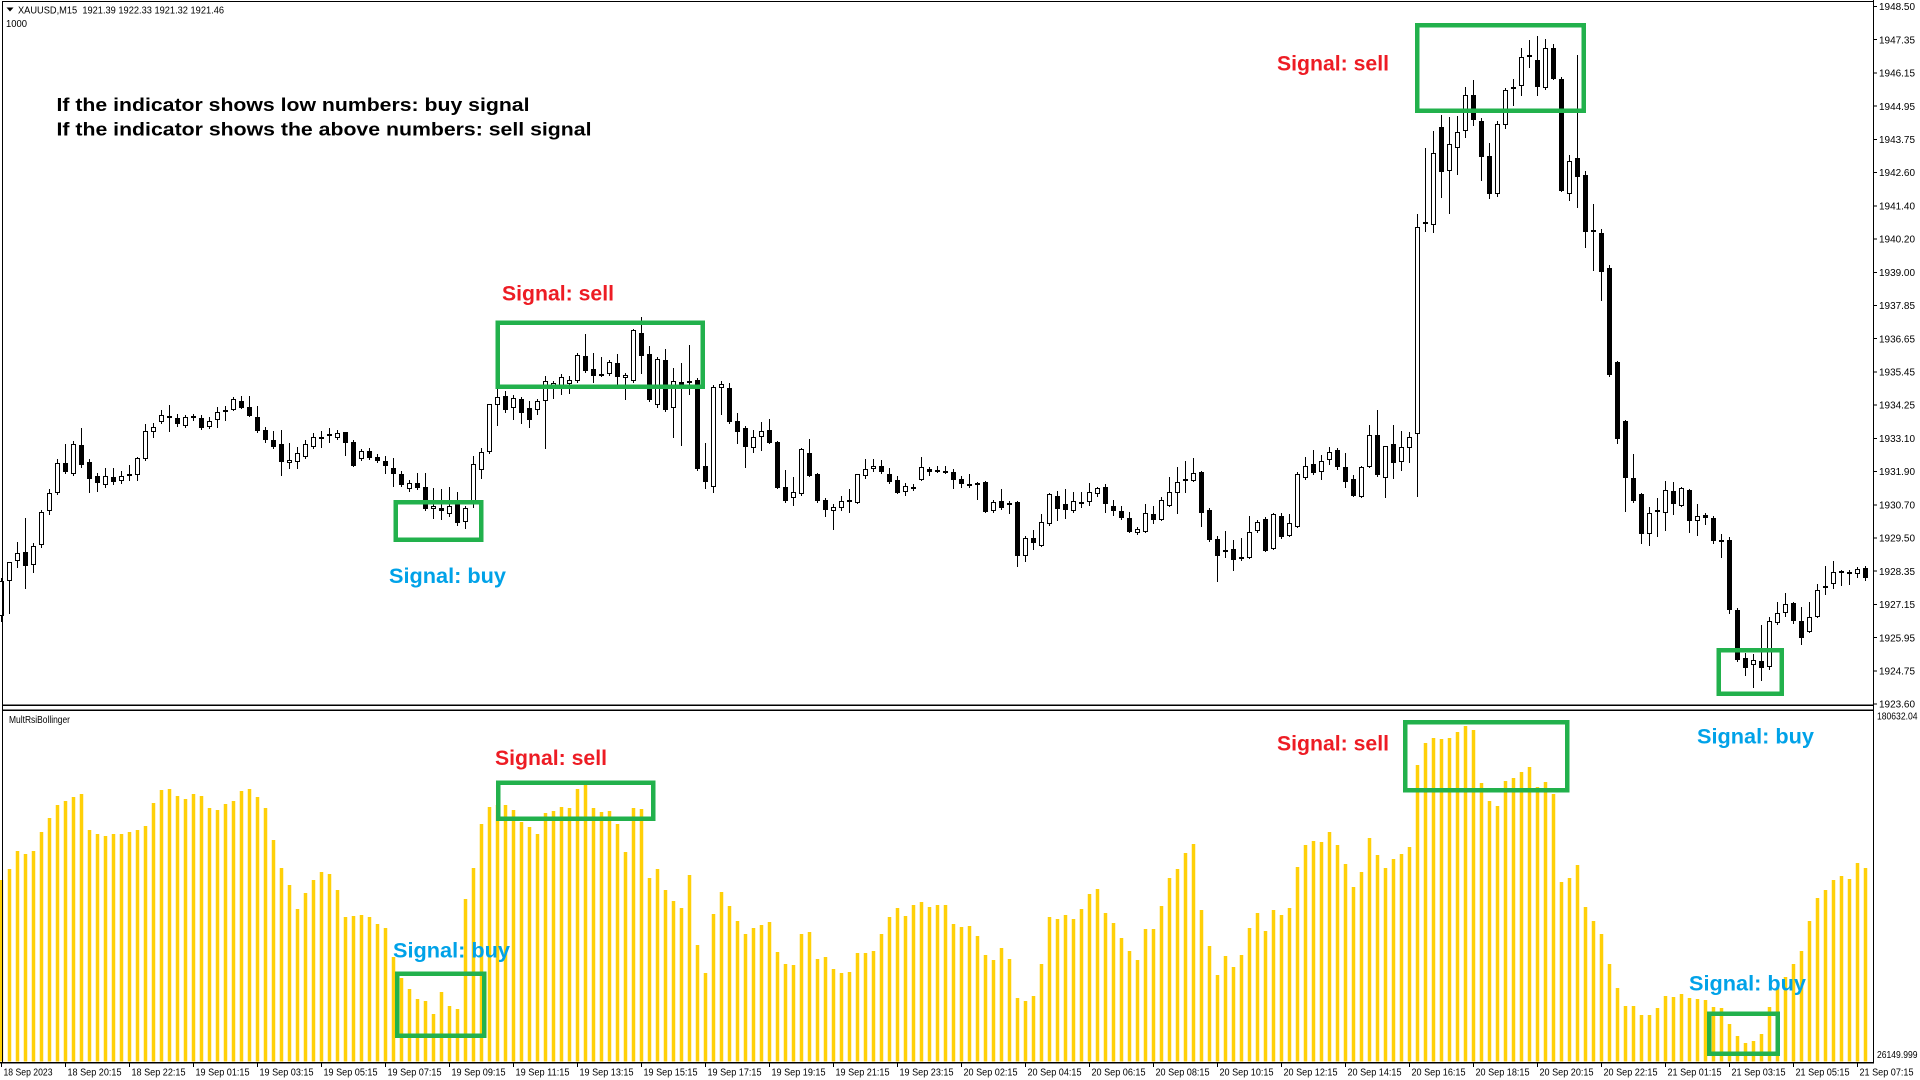  What do you see at coordinates (1897, 40) in the screenshot?
I see `svg-text: 1947.35` at bounding box center [1897, 40].